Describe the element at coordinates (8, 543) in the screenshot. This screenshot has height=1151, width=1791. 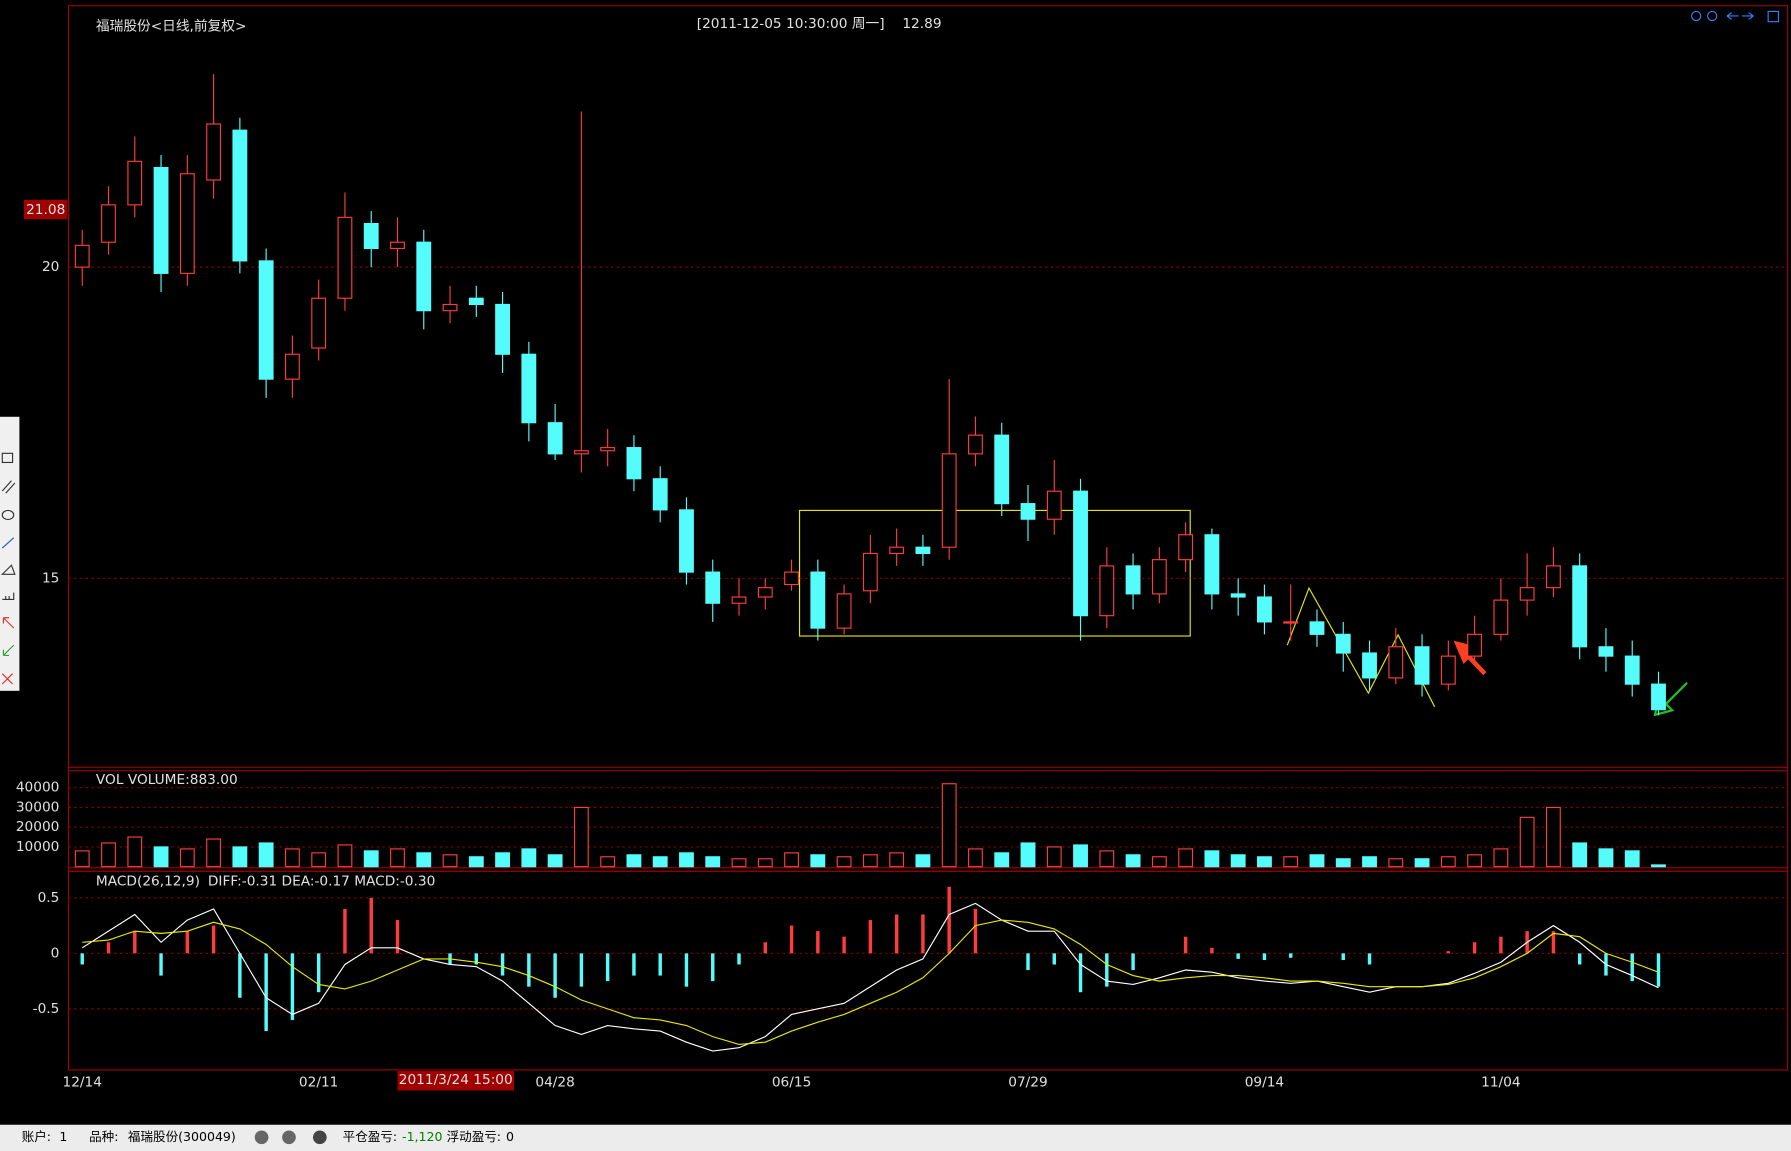
I see `tool-line` at that location.